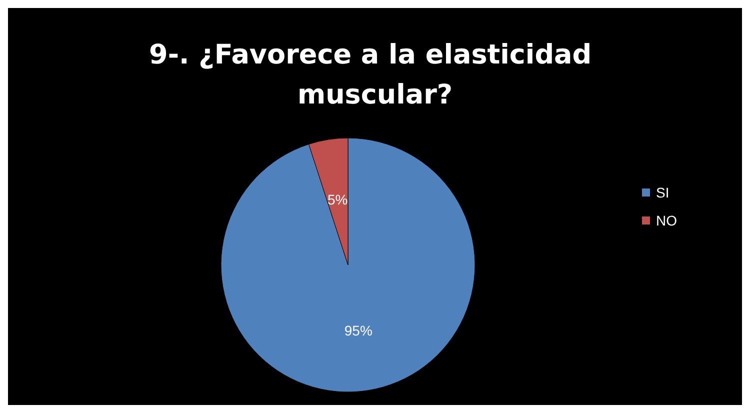 The width and height of the screenshot is (750, 413). What do you see at coordinates (358, 330) in the screenshot?
I see `data-label: 95%` at bounding box center [358, 330].